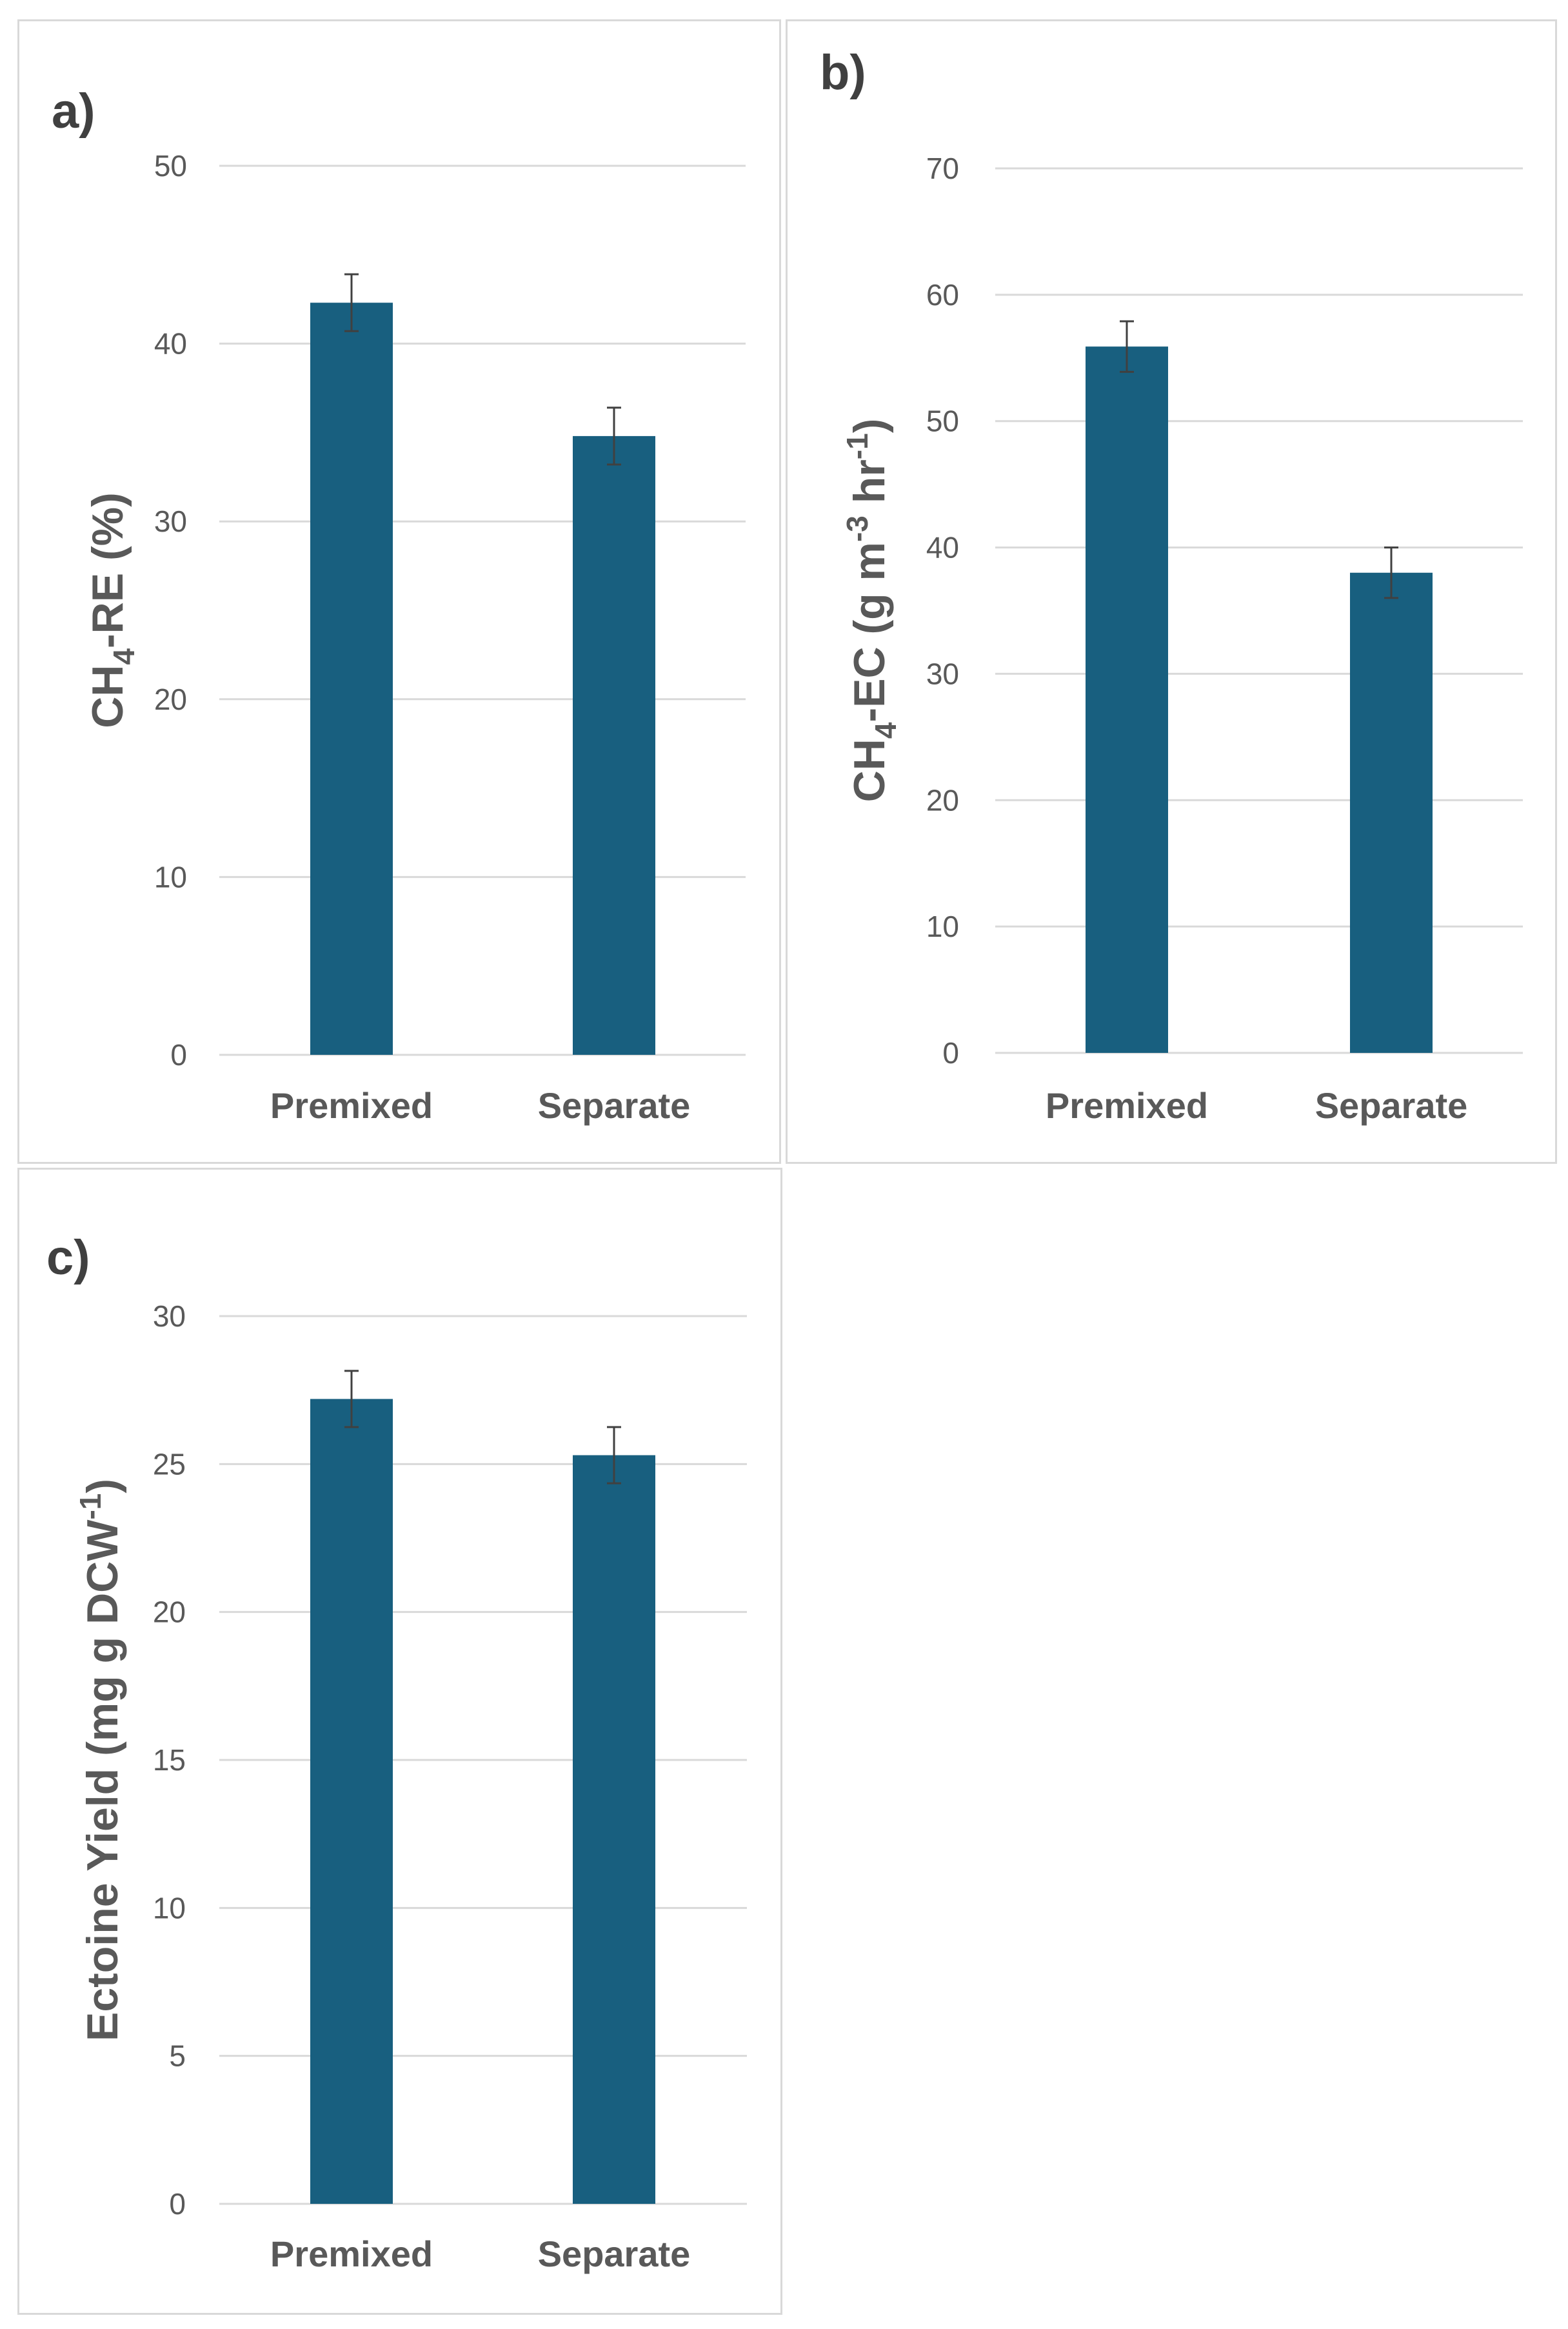 The width and height of the screenshot is (1568, 2329). What do you see at coordinates (870, 487) in the screenshot?
I see `y-axis-label-part: hr` at bounding box center [870, 487].